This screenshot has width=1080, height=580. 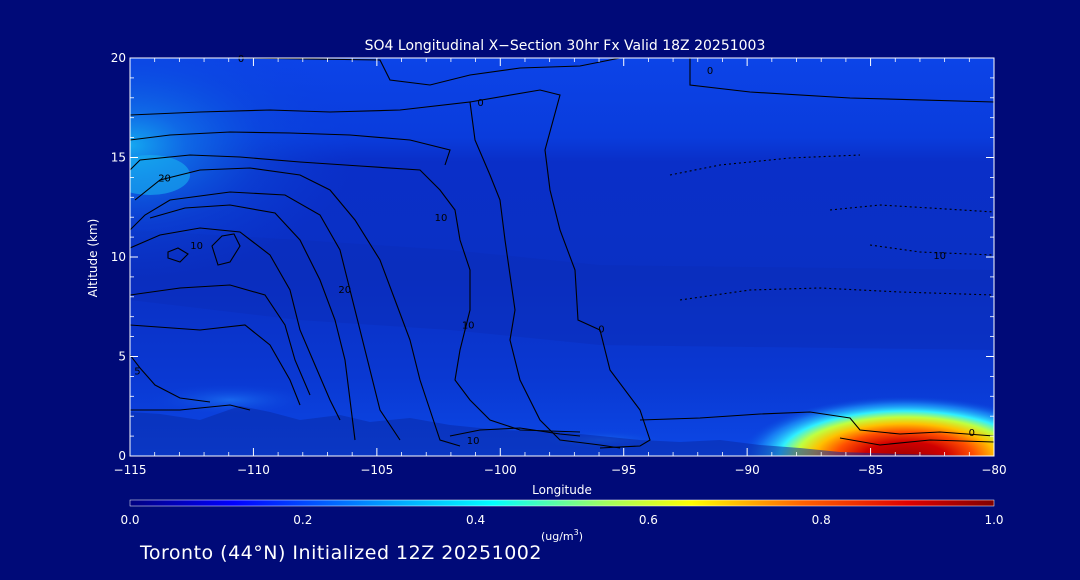 I want to click on colorbar-unit-label: (ug/m3), so click(x=562, y=535).